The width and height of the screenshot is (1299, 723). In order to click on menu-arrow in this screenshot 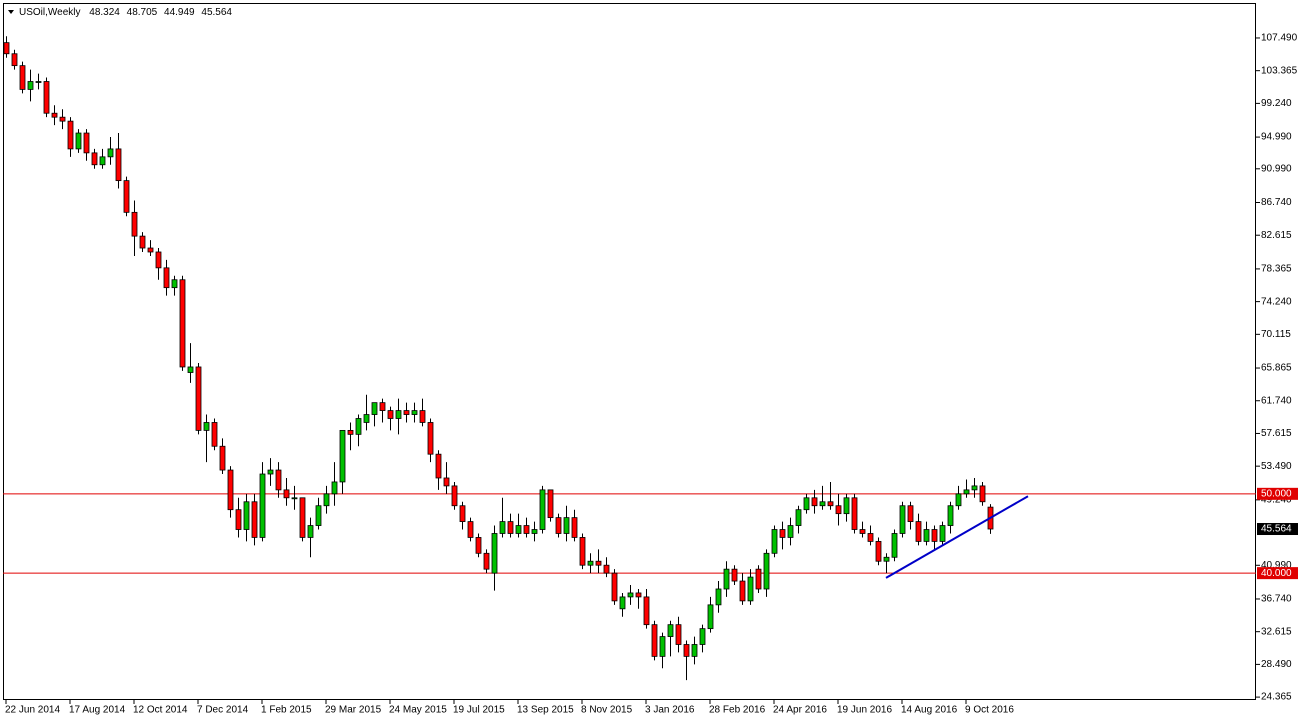, I will do `click(11, 12)`.